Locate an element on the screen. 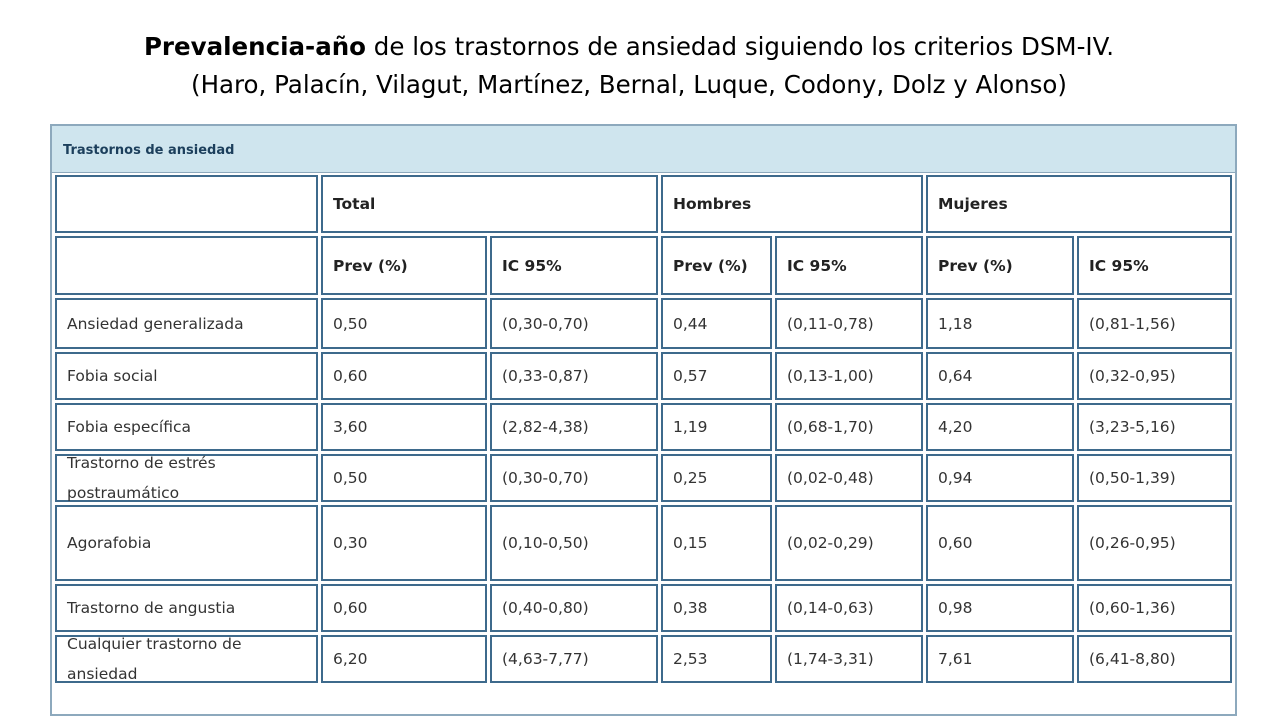 Image resolution: width=1280 pixels, height=720 pixels. data-cell: (1,74-3,31) is located at coordinates (849, 659).